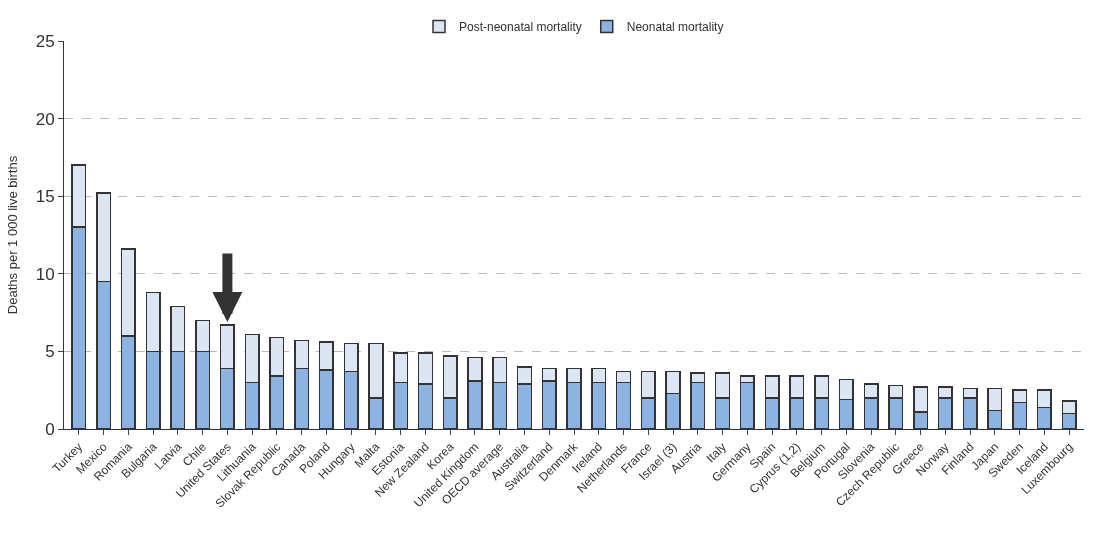 This screenshot has width=1099, height=539. I want to click on y-tick-label: 5, so click(50, 352).